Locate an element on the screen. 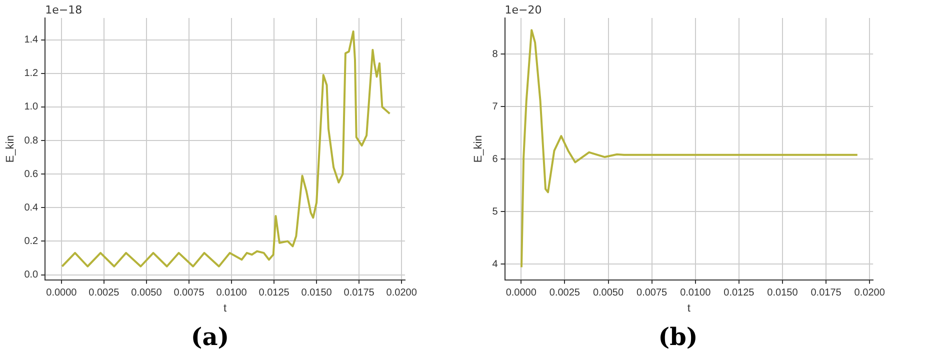  y-tick-label: 4 is located at coordinates (495, 264).